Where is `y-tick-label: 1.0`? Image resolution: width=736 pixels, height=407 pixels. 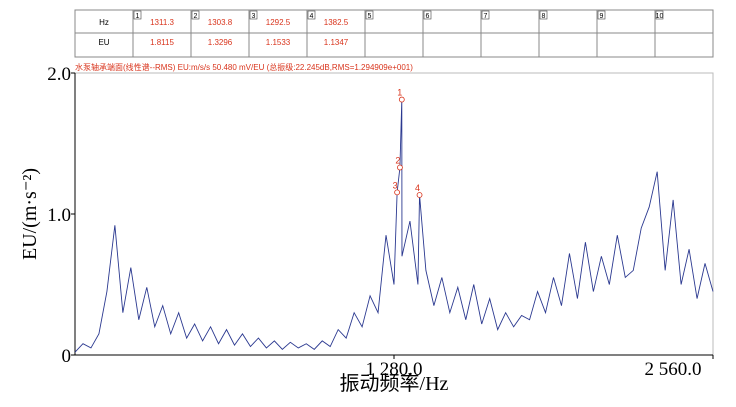
y-tick-label: 1.0 is located at coordinates (59, 215).